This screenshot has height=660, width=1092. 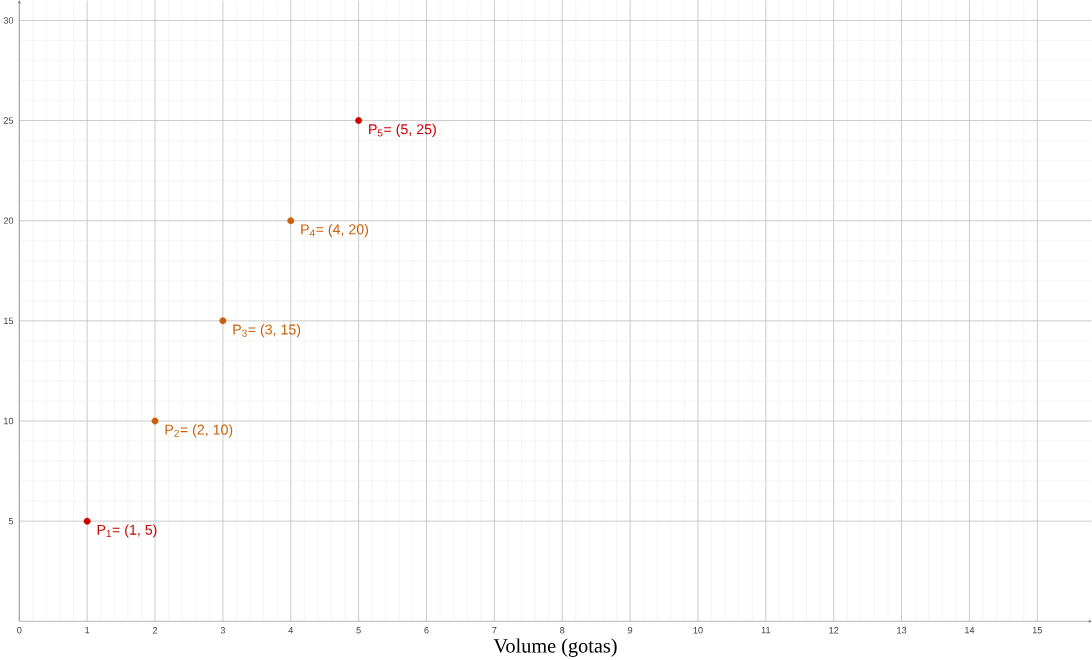 I want to click on x-tick-label: 6, so click(x=426, y=630).